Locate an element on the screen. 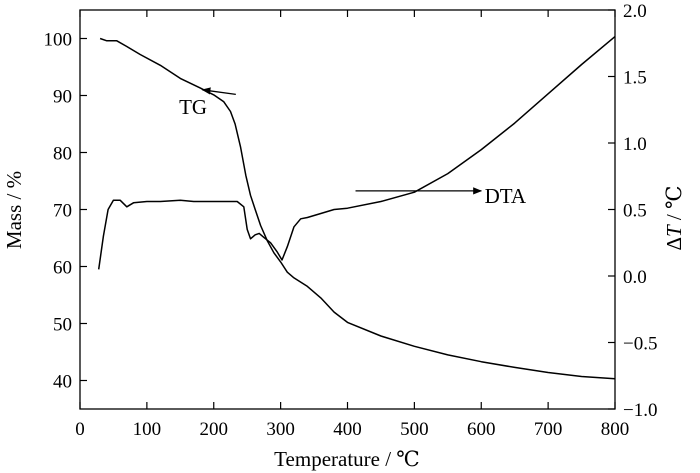 The image size is (700, 473). x-tick-label: 600 is located at coordinates (481, 429).